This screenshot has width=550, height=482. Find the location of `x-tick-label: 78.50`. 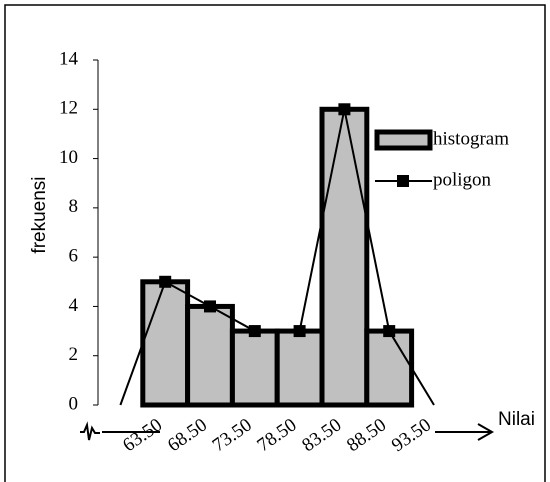

x-tick-label: 78.50 is located at coordinates (277, 435).